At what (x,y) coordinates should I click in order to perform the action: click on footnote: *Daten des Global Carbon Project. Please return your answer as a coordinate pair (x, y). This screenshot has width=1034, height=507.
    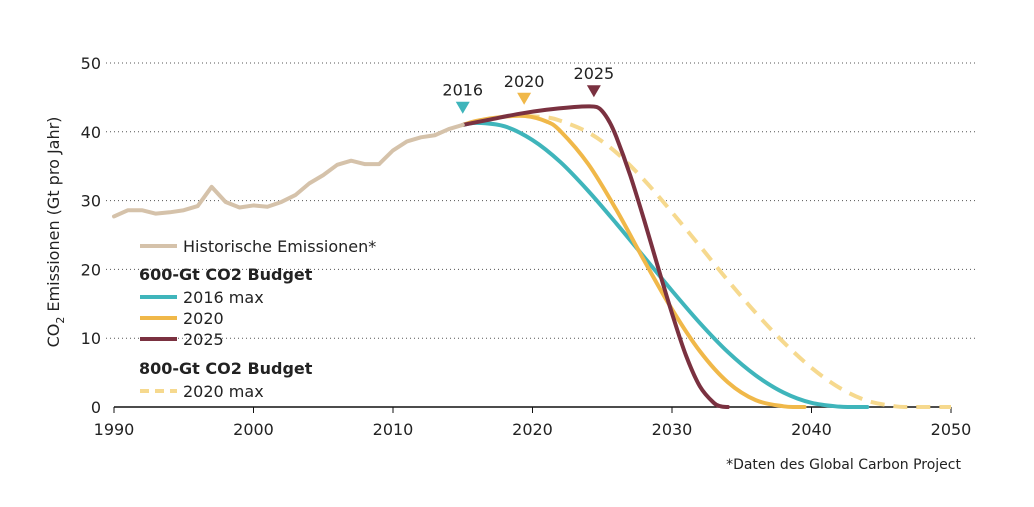
    Looking at the image, I should click on (843, 465).